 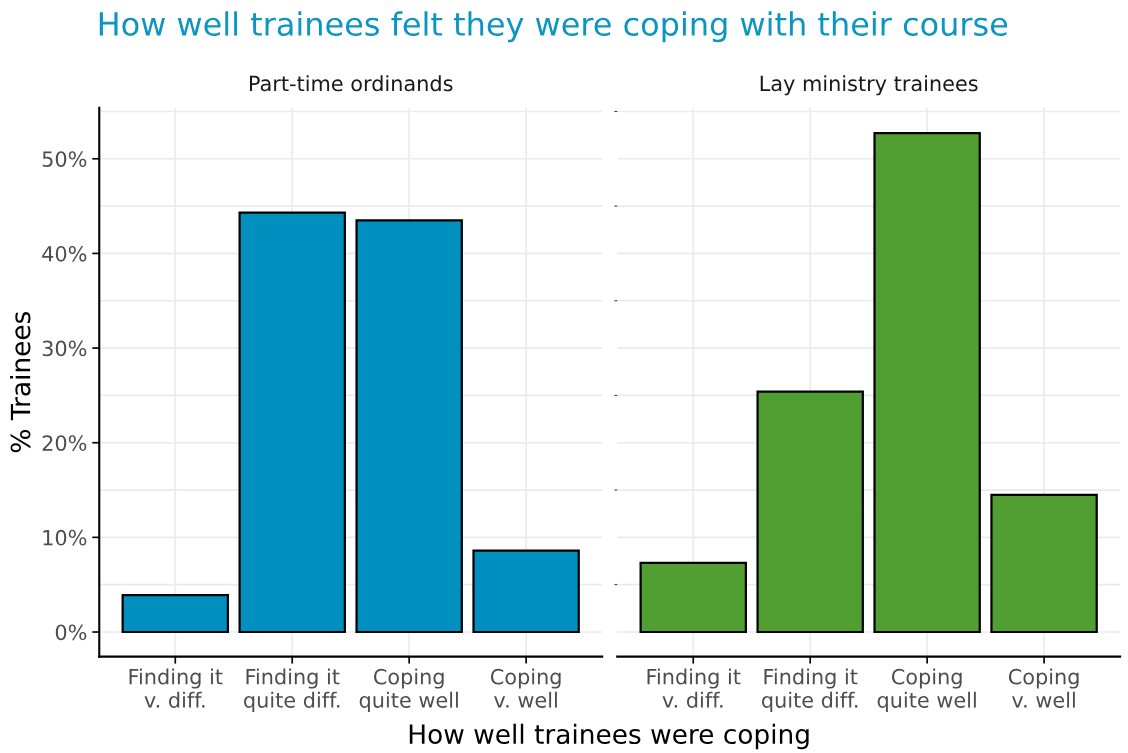 I want to click on chart-subtitle: Part-time ordinands, so click(x=351, y=83).